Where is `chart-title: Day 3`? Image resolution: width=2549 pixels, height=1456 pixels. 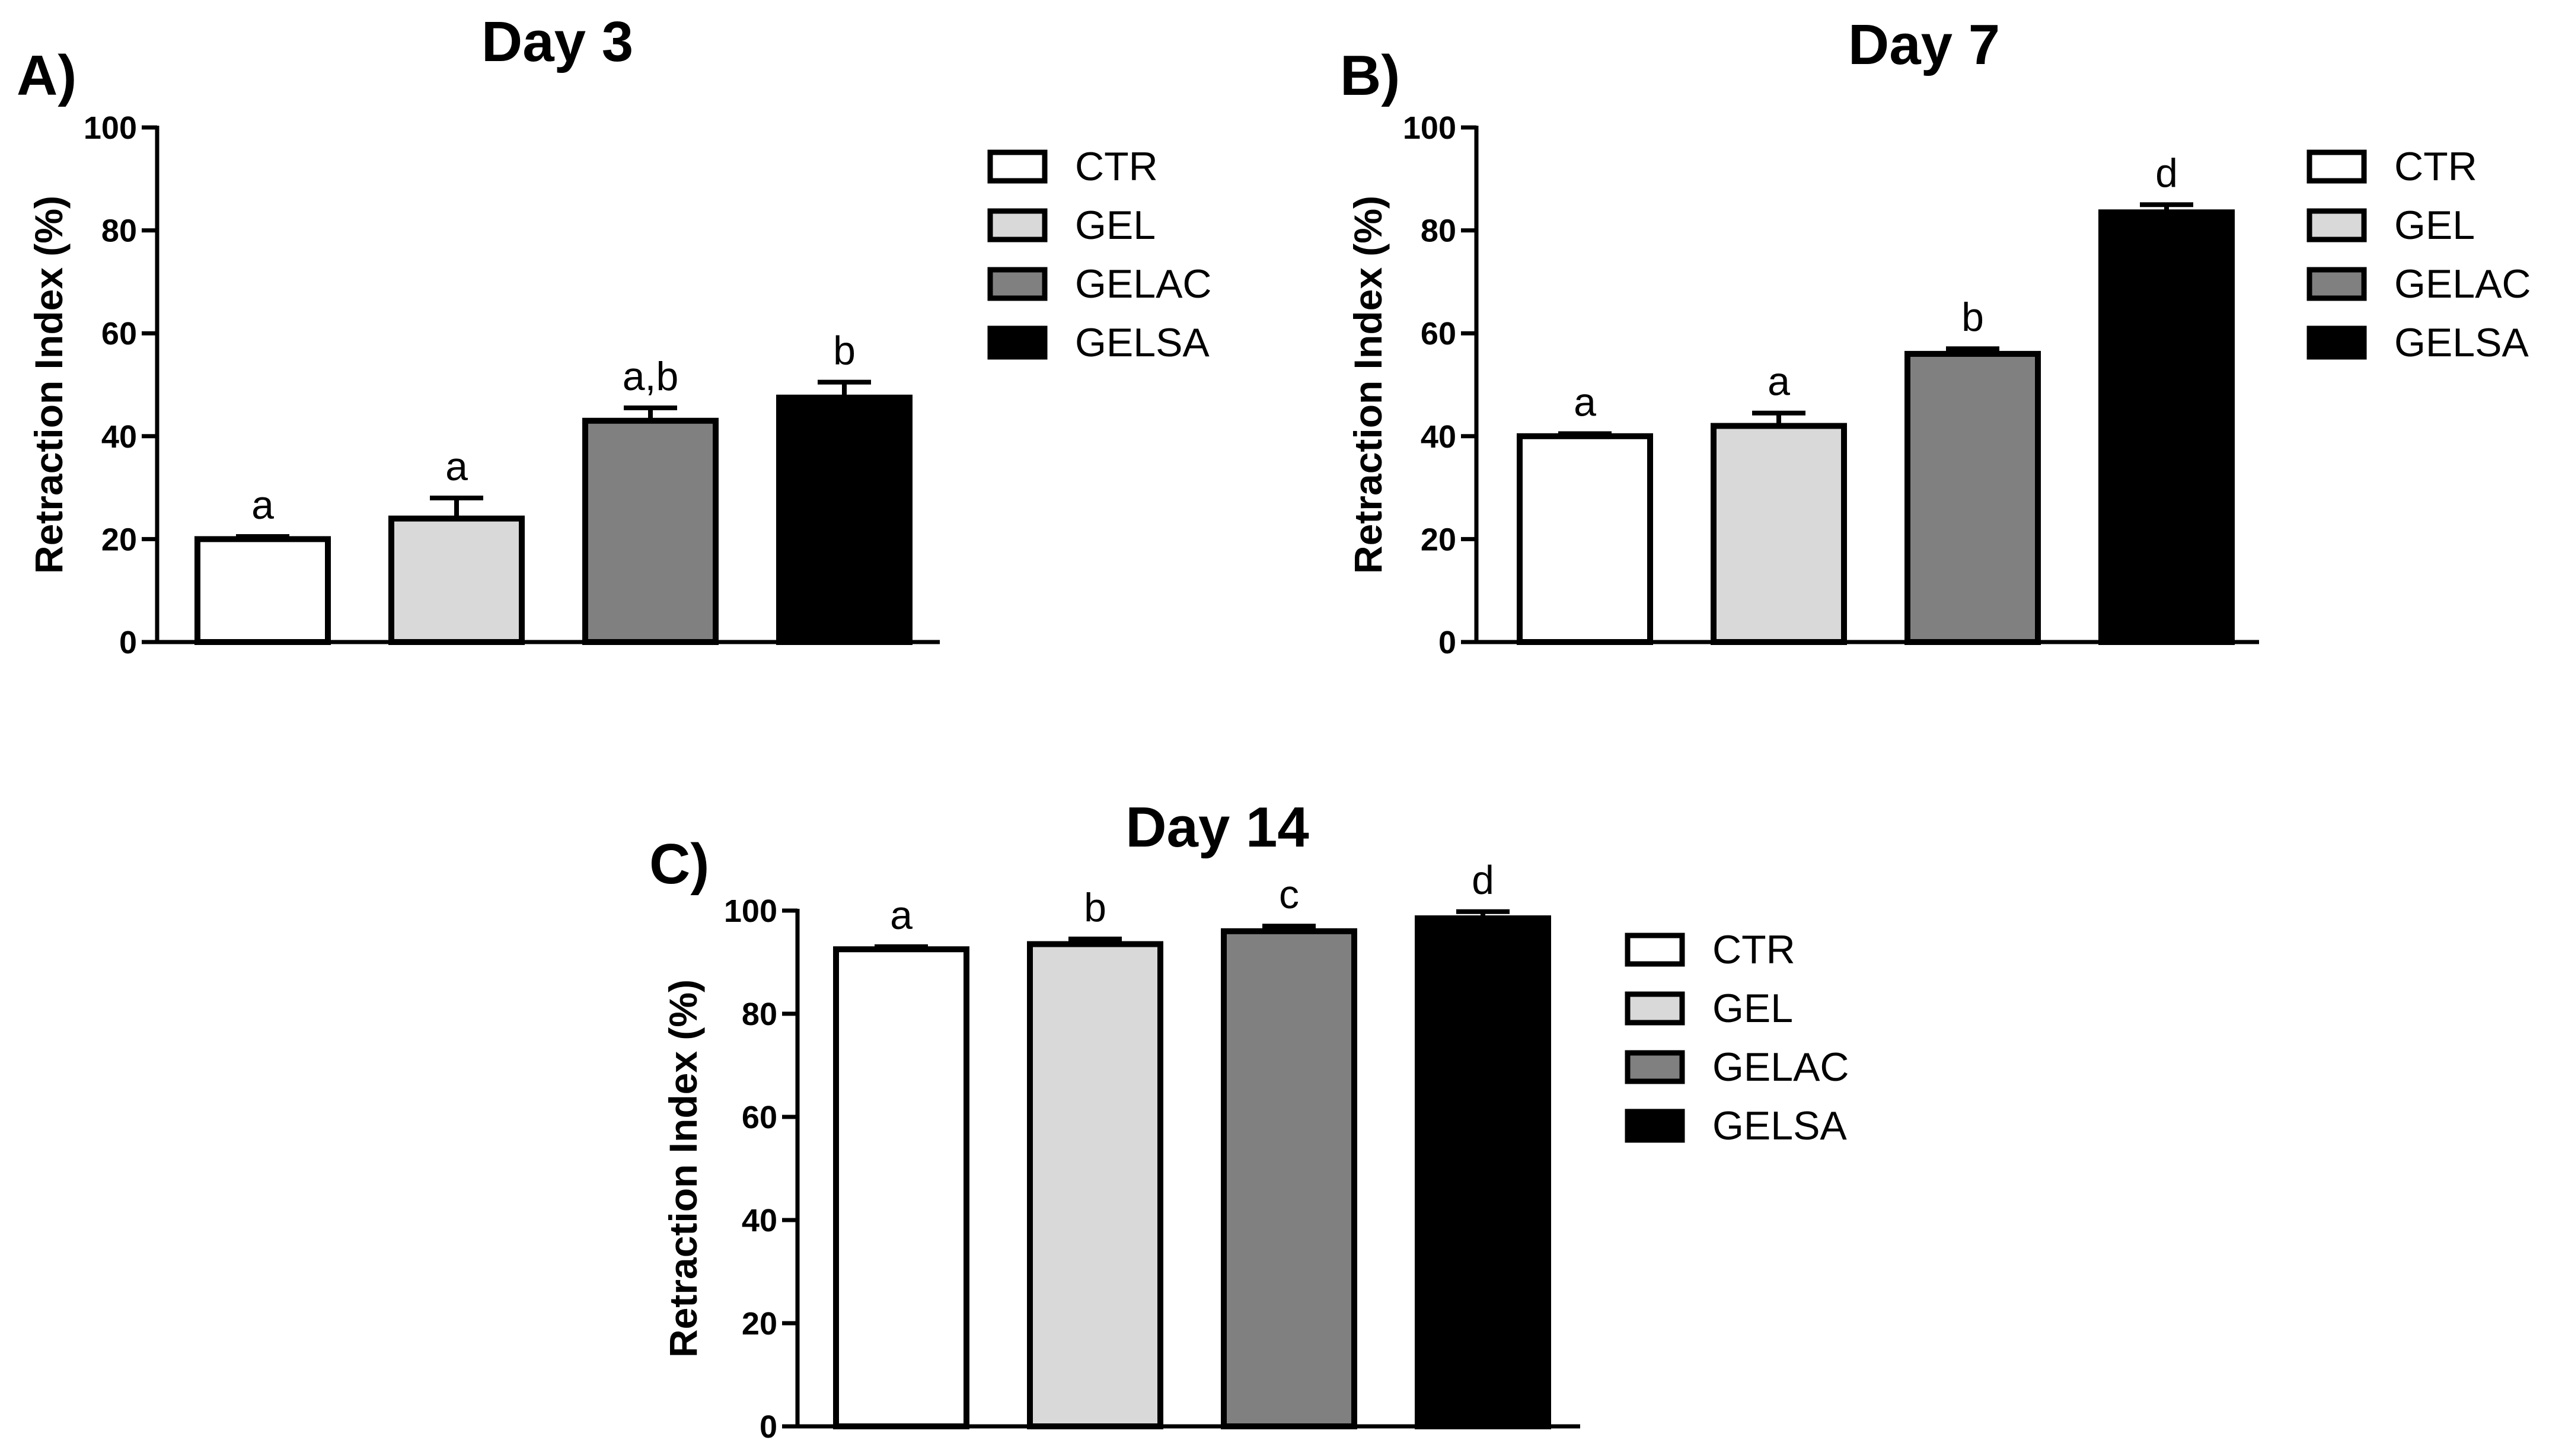
chart-title: Day 3 is located at coordinates (557, 42).